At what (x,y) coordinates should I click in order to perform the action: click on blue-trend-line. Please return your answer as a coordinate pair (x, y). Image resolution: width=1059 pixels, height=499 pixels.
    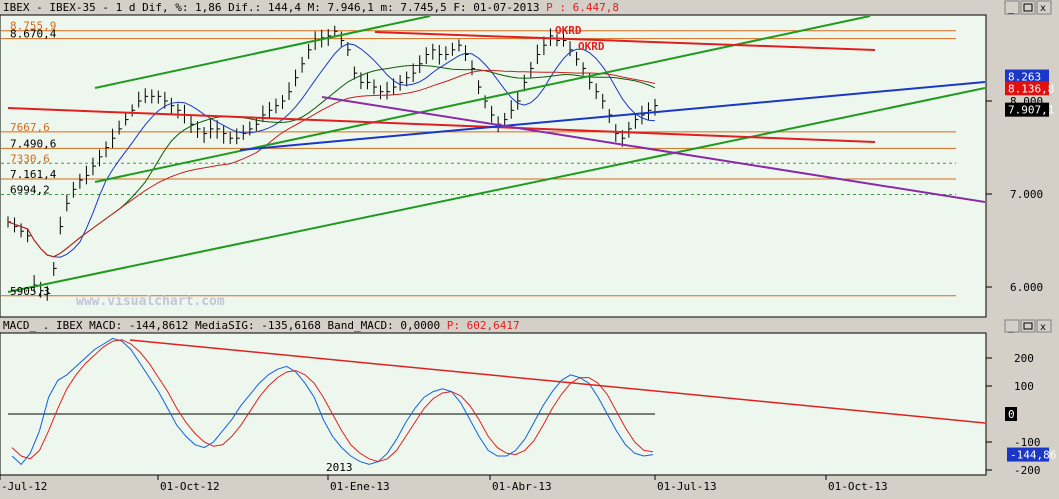
    Looking at the image, I should click on (612, 116).